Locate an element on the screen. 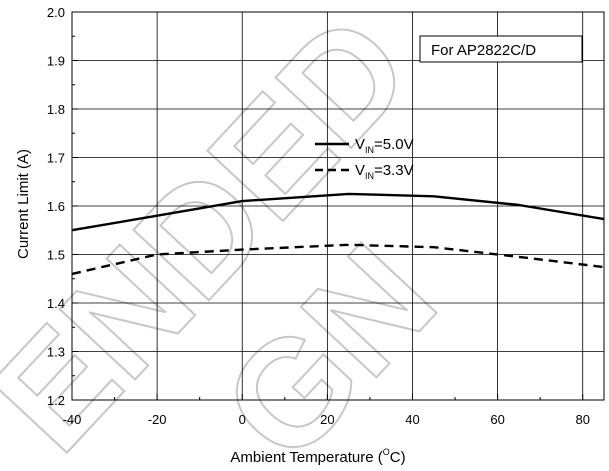 The height and width of the screenshot is (471, 609). x-tick-labels: -40 -20 0 20 40 60 80 is located at coordinates (326, 419).